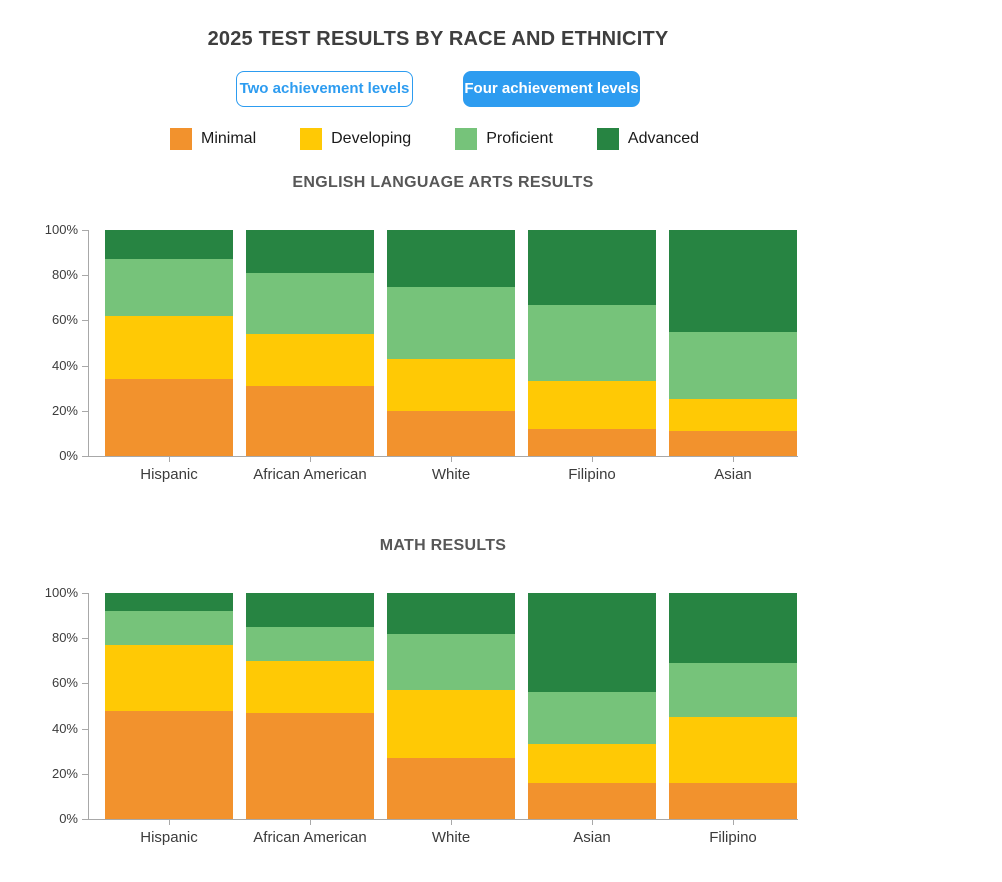  Describe the element at coordinates (451, 837) in the screenshot. I see `category-label: White` at that location.